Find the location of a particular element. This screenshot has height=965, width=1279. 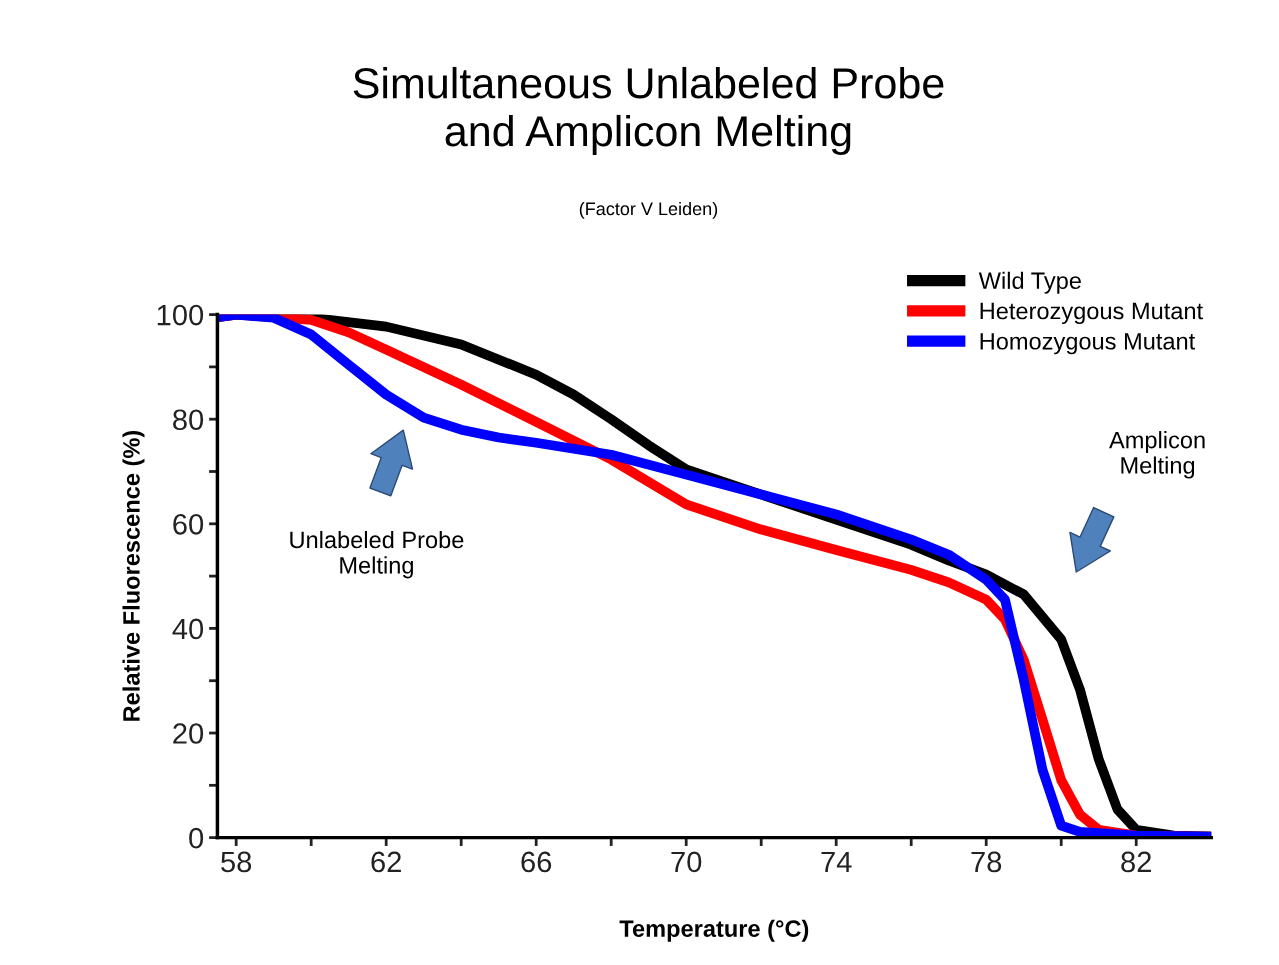

y-tick-label: 60 is located at coordinates (188, 524).